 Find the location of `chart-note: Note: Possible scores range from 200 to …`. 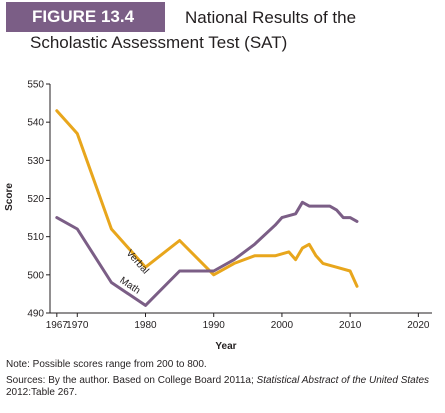

chart-note: Note: Possible scores range from 200 to … is located at coordinates (106, 364).